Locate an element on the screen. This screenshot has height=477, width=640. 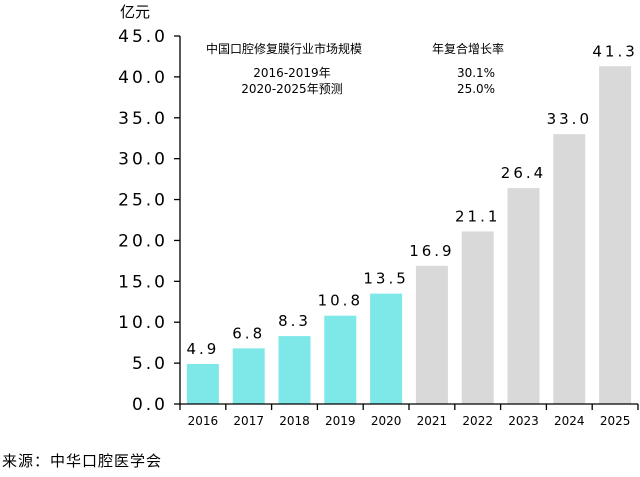
annotation-rate-2: 25.0% is located at coordinates (476, 89).